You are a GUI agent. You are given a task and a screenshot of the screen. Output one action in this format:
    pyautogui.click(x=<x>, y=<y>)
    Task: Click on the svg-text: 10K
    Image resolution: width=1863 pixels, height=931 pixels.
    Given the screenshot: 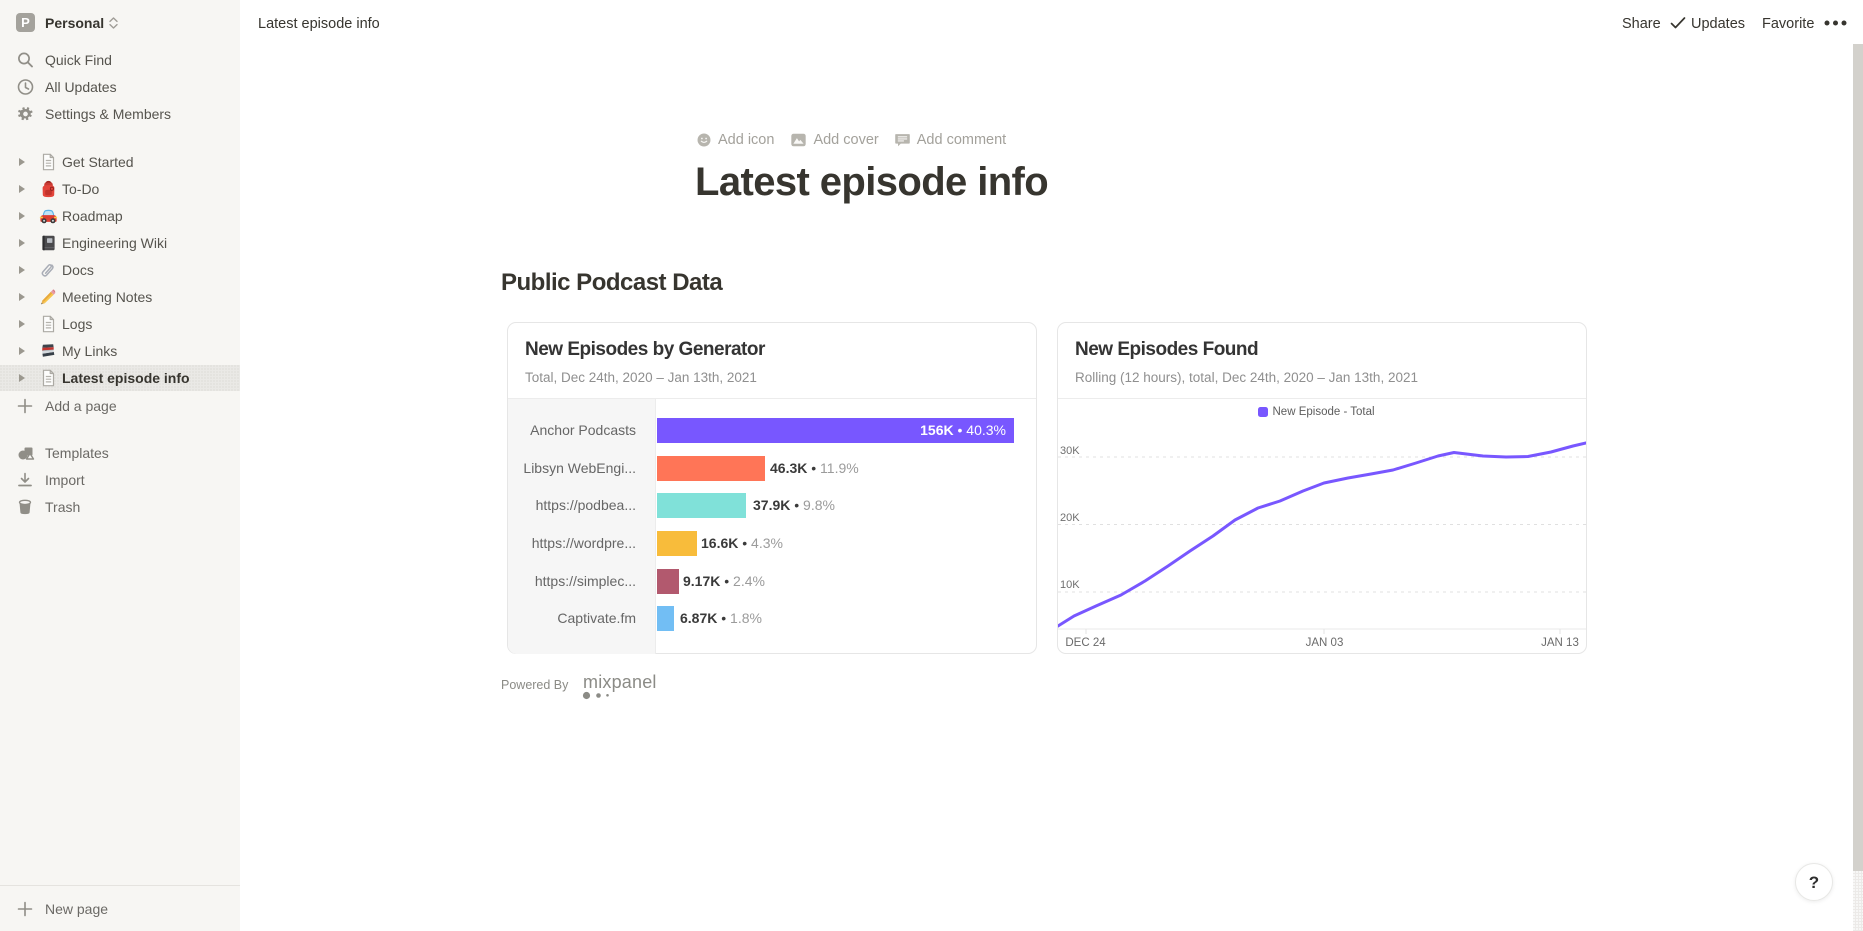 What is the action you would take?
    pyautogui.click(x=1070, y=585)
    